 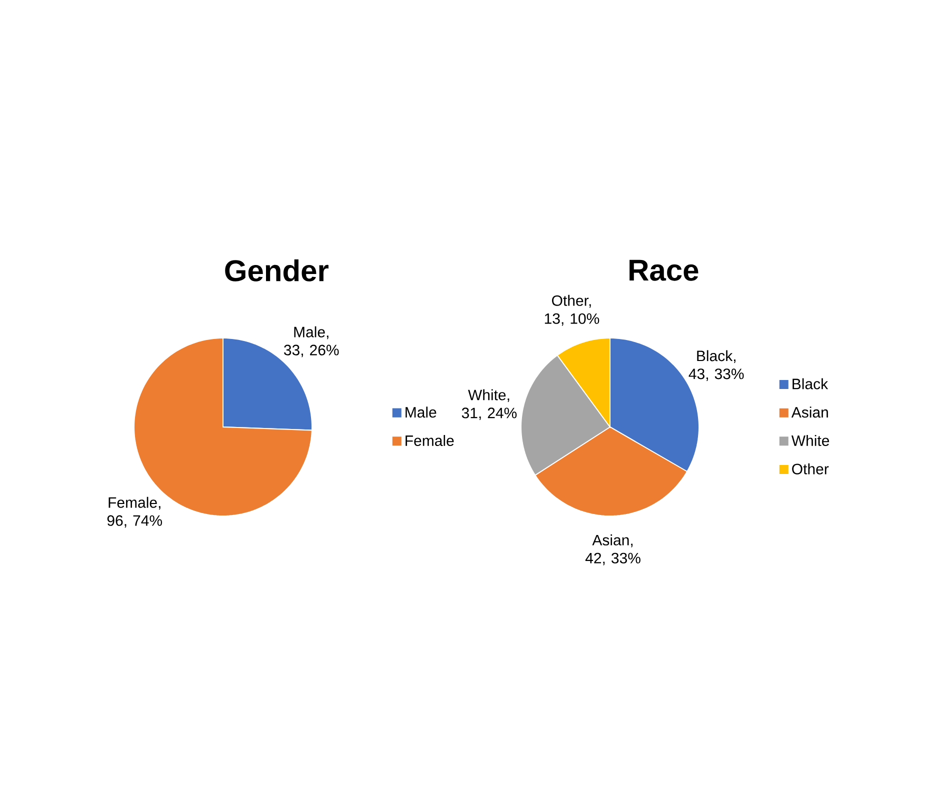 I want to click on data-label: White, 31, 24%, so click(x=489, y=404).